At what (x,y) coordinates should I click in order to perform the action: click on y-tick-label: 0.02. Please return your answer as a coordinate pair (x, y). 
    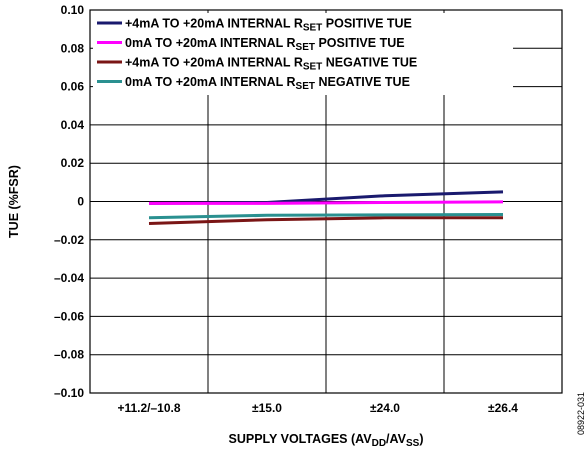
    Looking at the image, I should click on (73, 163).